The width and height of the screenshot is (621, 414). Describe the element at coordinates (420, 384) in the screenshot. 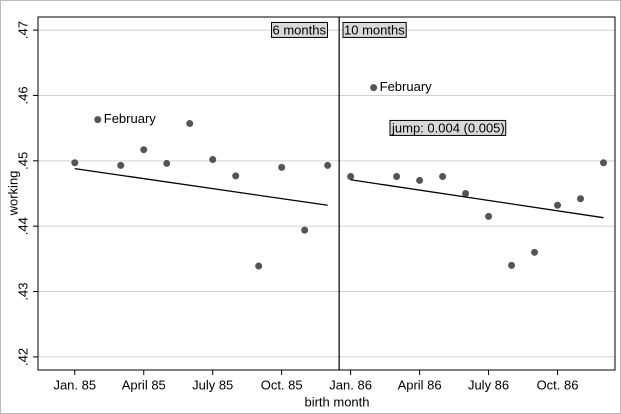

I see `x-tick-label: April 86` at that location.